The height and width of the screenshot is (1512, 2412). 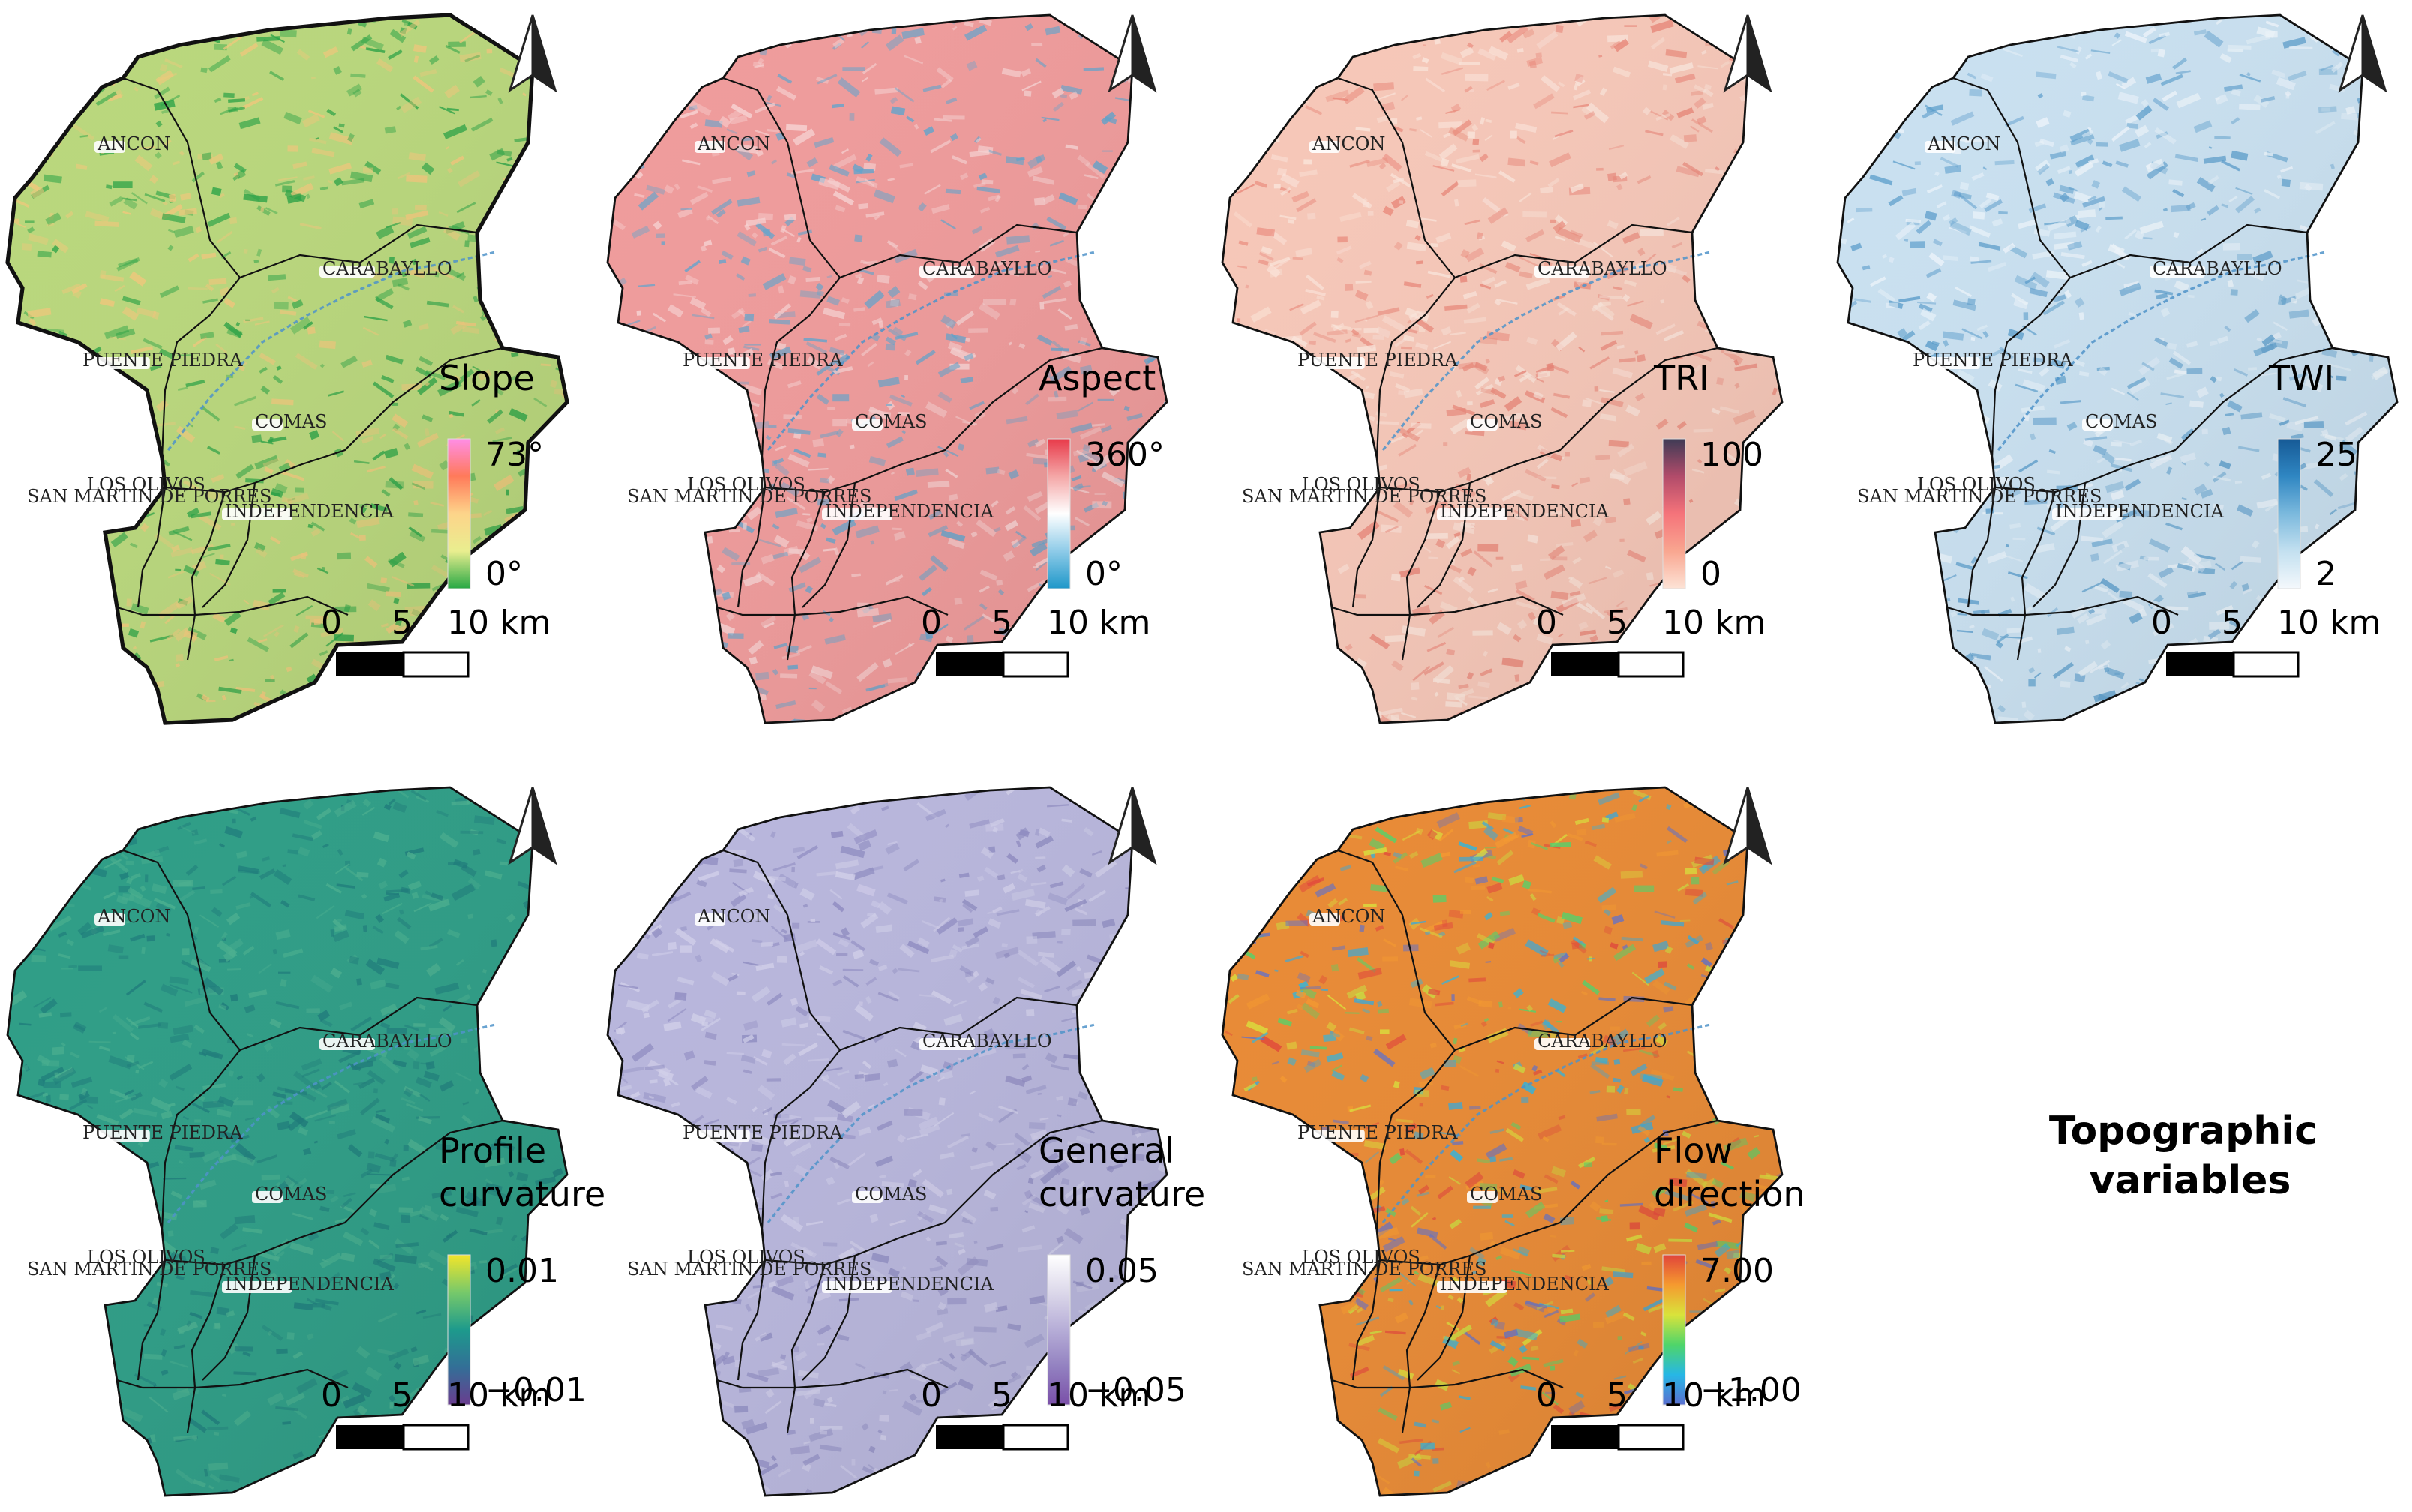 I want to click on legend-title-line-2: direction, so click(x=1729, y=1194).